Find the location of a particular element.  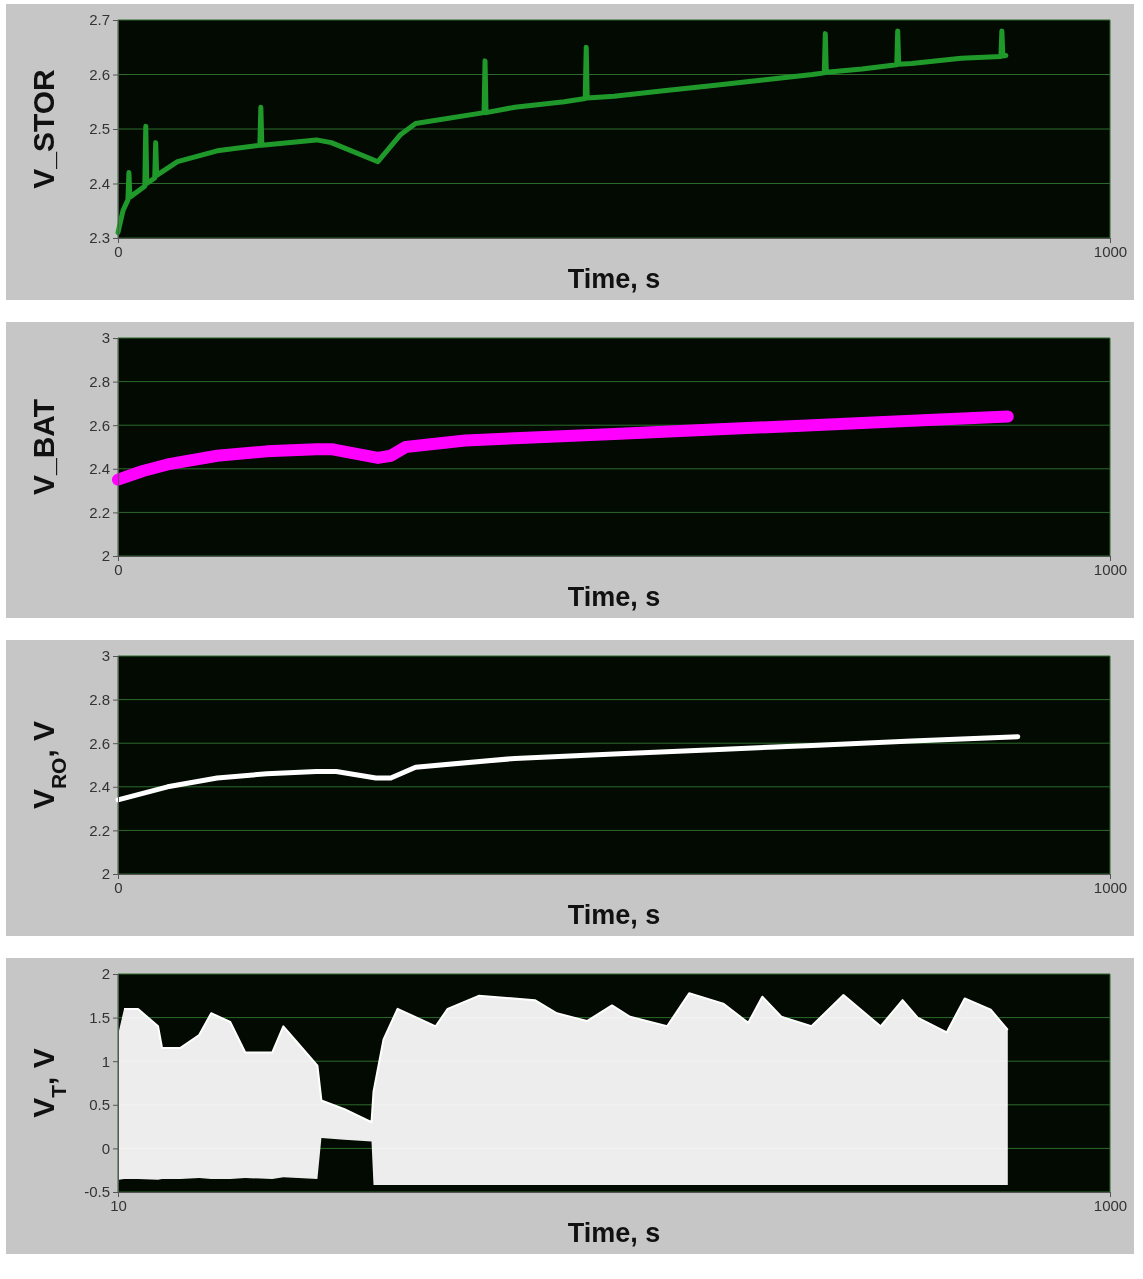

y-tick-label: 2.3 is located at coordinates (99, 238).